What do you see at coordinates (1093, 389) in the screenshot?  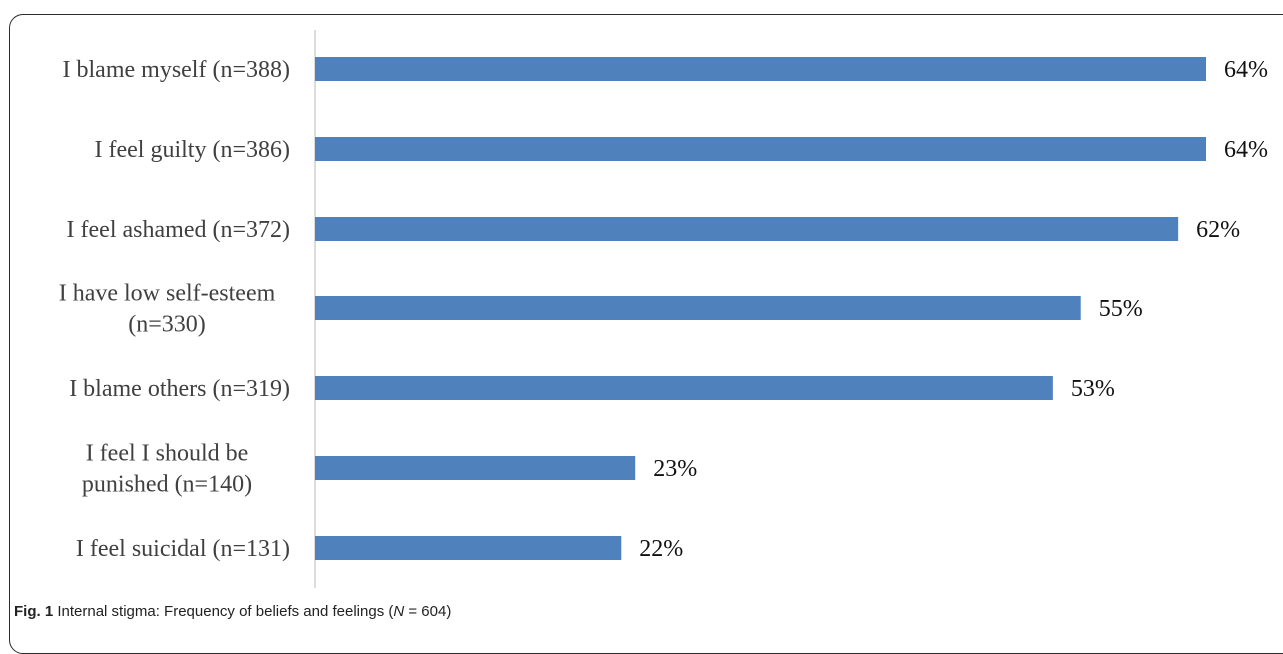 I see `value-label-4: 53%` at bounding box center [1093, 389].